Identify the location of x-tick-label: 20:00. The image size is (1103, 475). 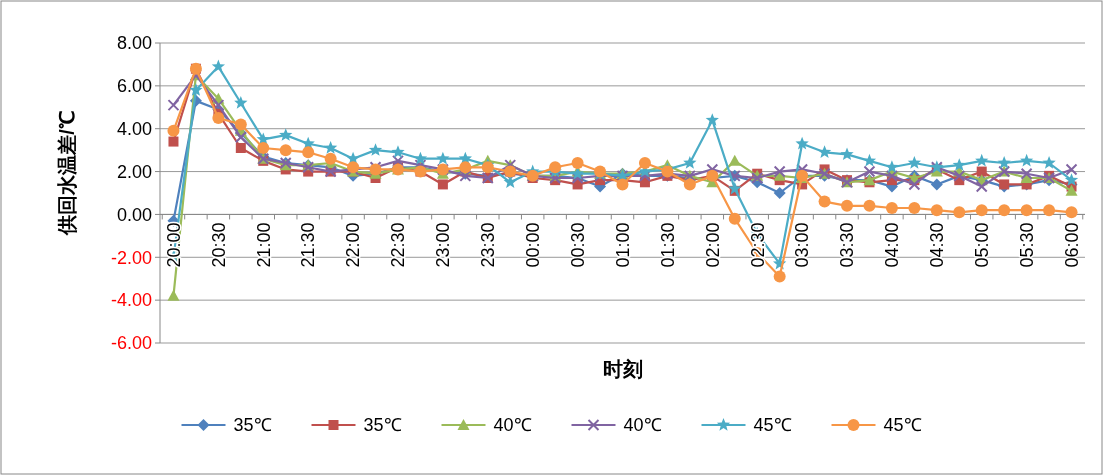
(173, 245).